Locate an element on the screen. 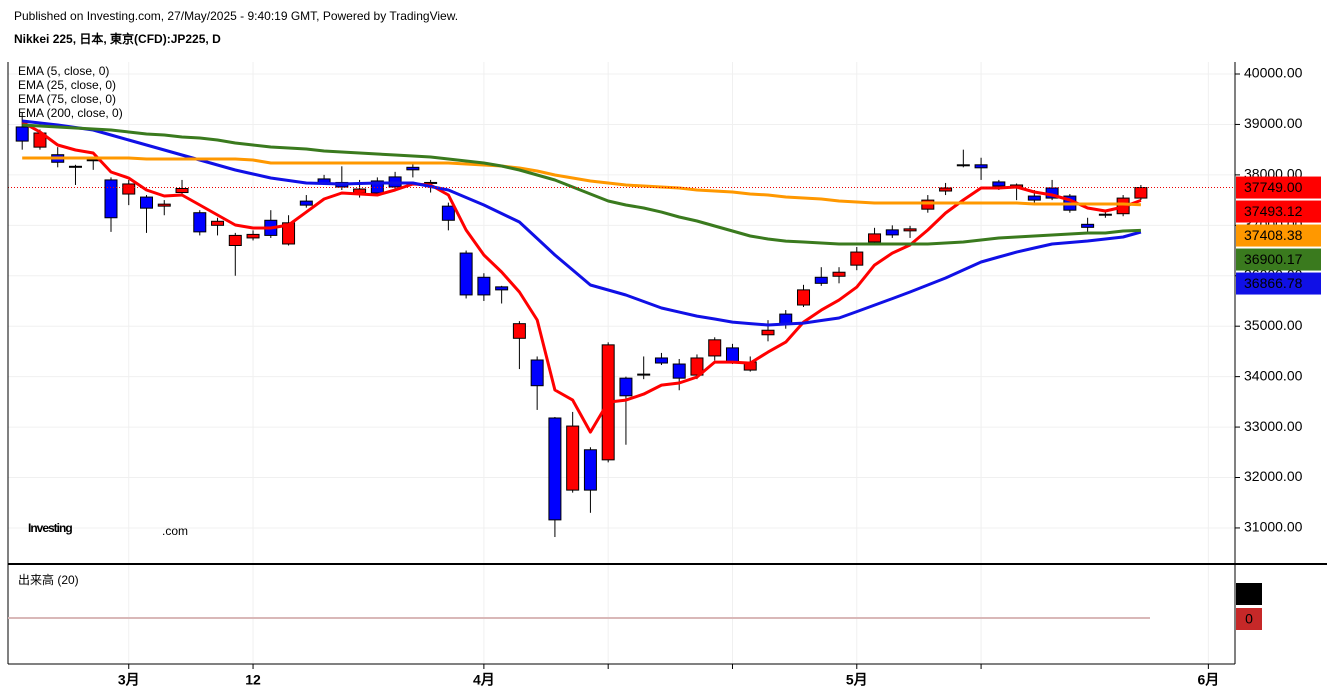 The width and height of the screenshot is (1327, 698). symbol: Nikkei 225, 日本, 東京(CFD):JP225, D is located at coordinates (117, 38).